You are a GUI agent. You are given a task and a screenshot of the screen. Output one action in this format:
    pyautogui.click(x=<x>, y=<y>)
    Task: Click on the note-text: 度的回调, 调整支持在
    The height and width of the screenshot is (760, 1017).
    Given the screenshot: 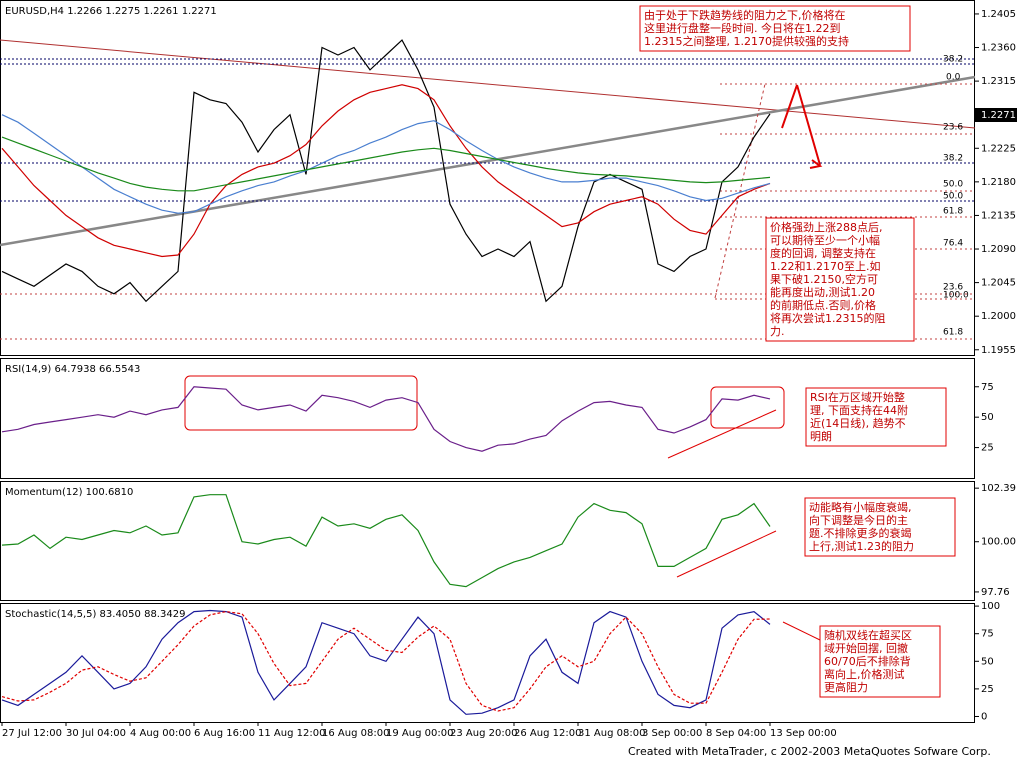 What is the action you would take?
    pyautogui.click(x=823, y=253)
    